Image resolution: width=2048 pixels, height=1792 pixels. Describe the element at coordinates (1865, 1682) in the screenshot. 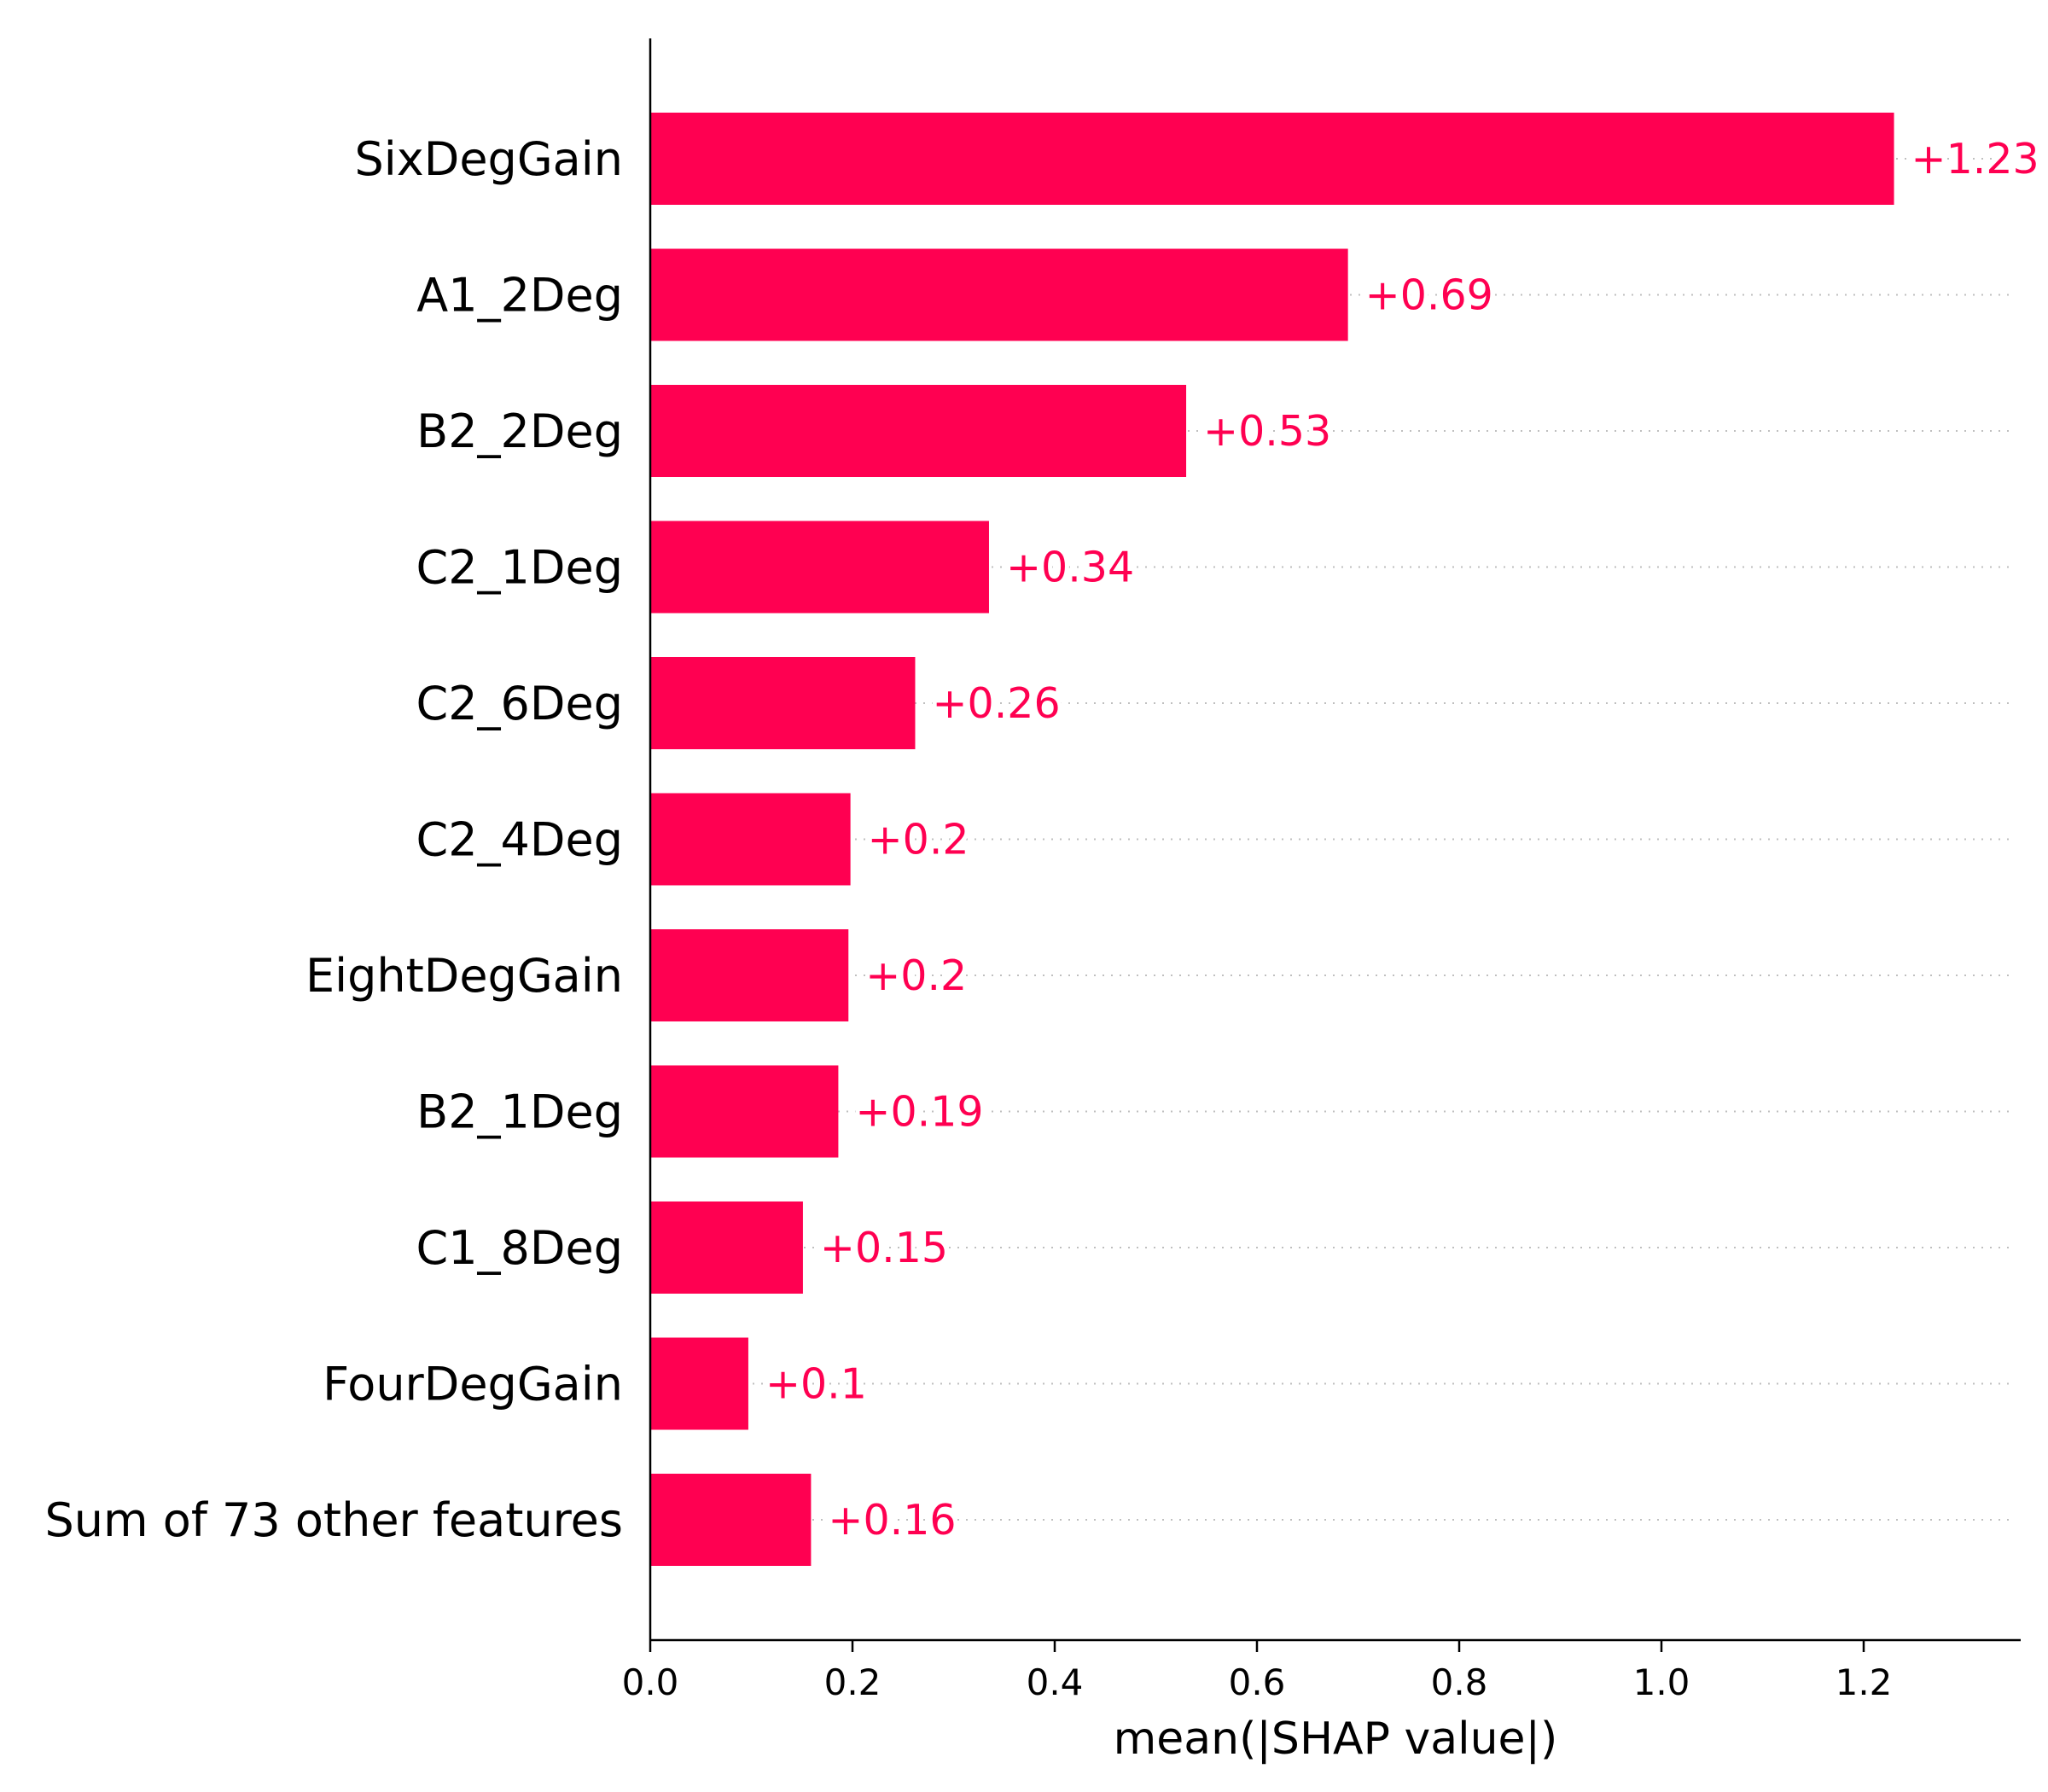

I see `x-tick-label: 1.2` at that location.